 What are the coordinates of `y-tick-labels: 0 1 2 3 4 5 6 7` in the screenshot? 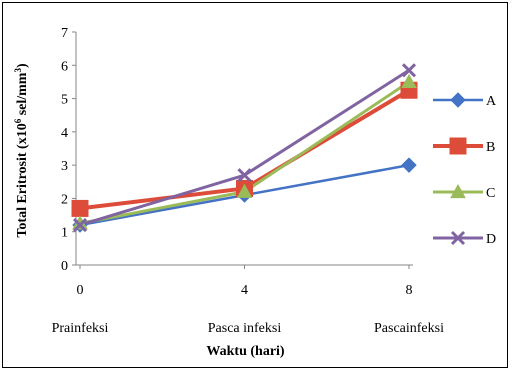 It's located at (64, 150).